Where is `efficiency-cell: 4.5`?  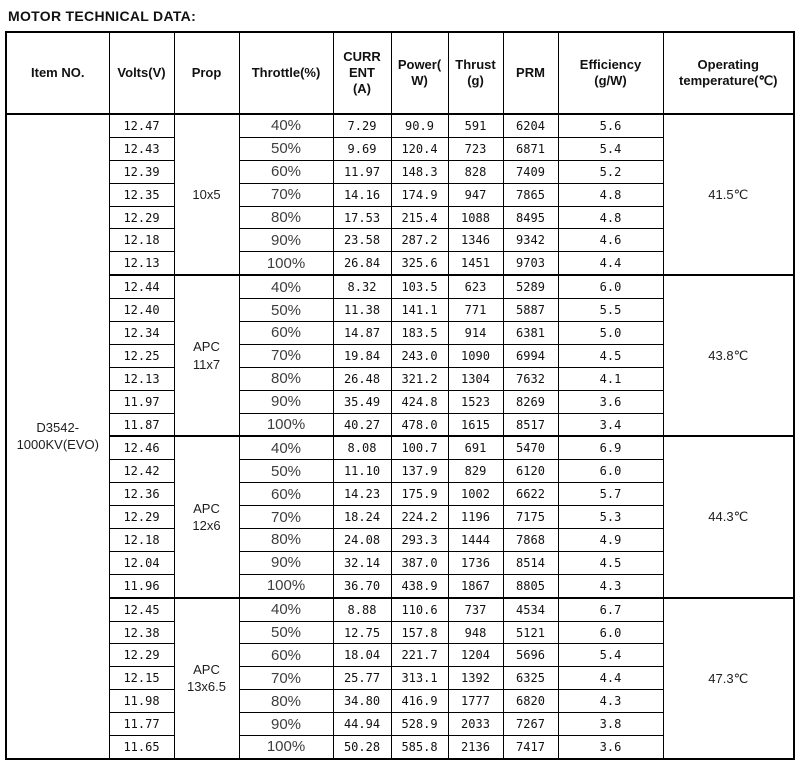
efficiency-cell: 4.5 is located at coordinates (610, 355).